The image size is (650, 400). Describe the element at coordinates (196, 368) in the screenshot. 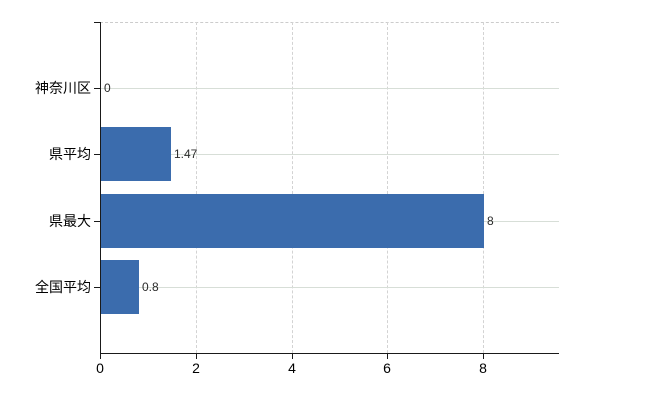

I see `x-axis-tick-label: 2` at that location.